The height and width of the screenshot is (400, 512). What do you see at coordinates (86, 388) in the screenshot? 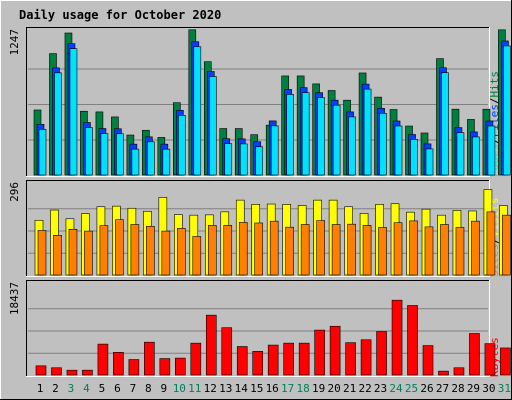
I see `day-label: 4` at bounding box center [86, 388].